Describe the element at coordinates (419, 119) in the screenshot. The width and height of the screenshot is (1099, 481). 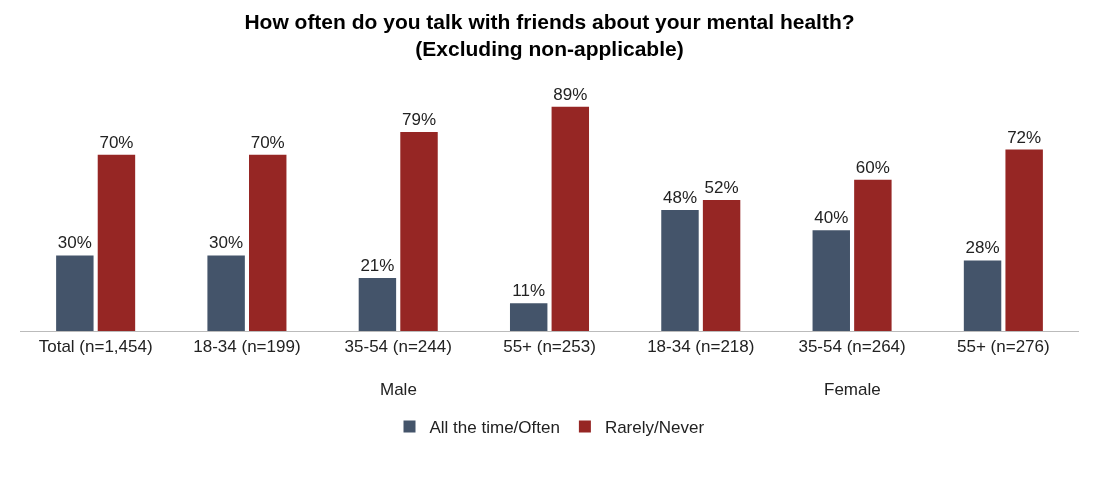
I see `data-label: 79%` at that location.